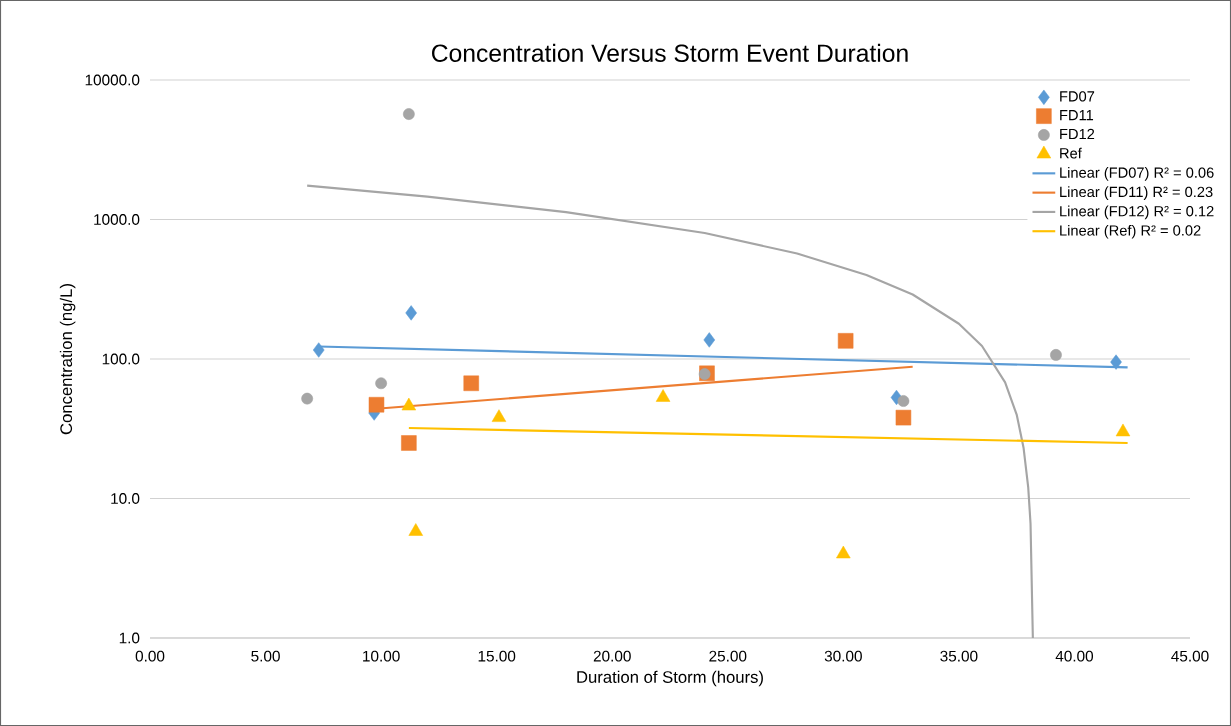  Describe the element at coordinates (1190, 656) in the screenshot. I see `x-tick-label: 45.00` at that location.